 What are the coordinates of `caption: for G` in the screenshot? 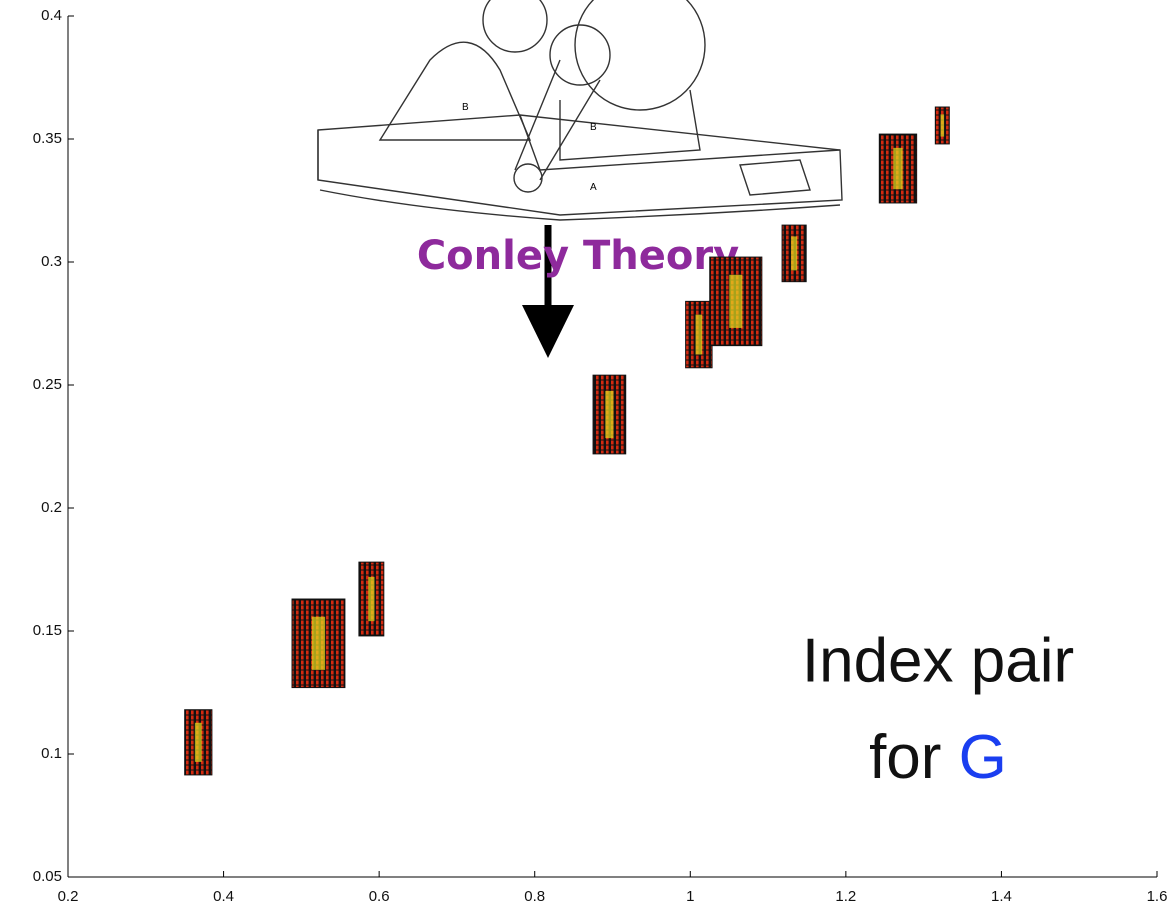 It's located at (938, 757).